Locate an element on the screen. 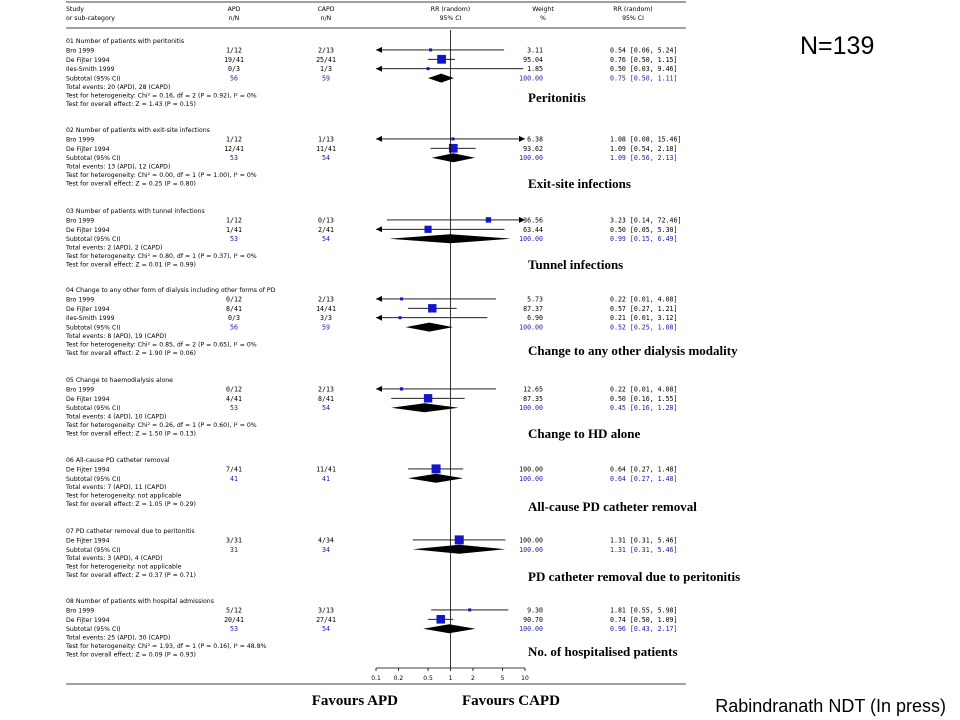 This screenshot has width=960, height=720. study-capd-events: 8/41 is located at coordinates (326, 399).